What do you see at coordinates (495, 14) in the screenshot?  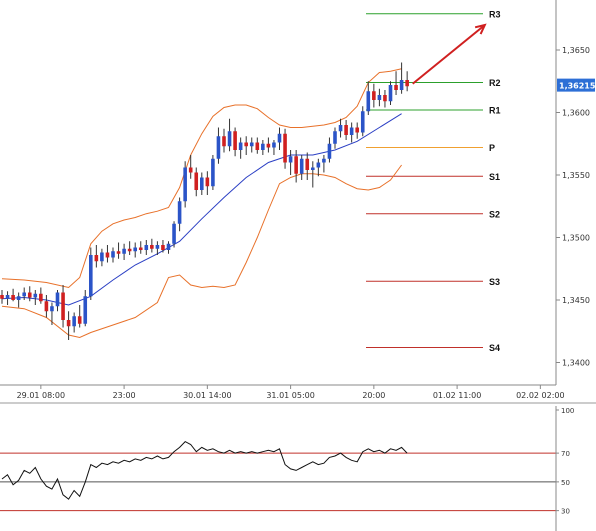 I see `pivot-level-label-r3: R3` at bounding box center [495, 14].